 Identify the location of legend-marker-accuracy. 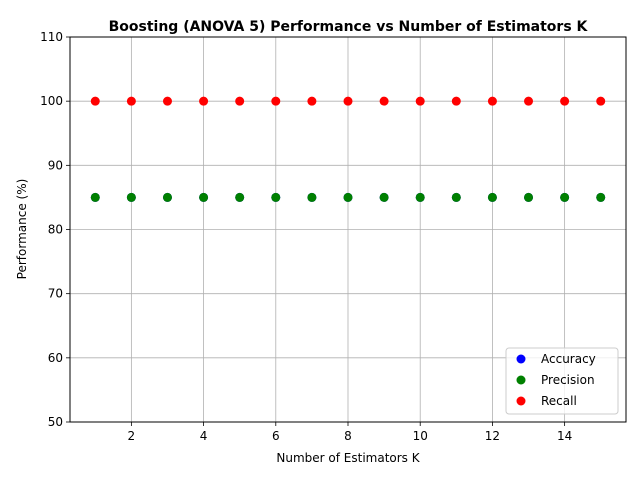
(521, 359).